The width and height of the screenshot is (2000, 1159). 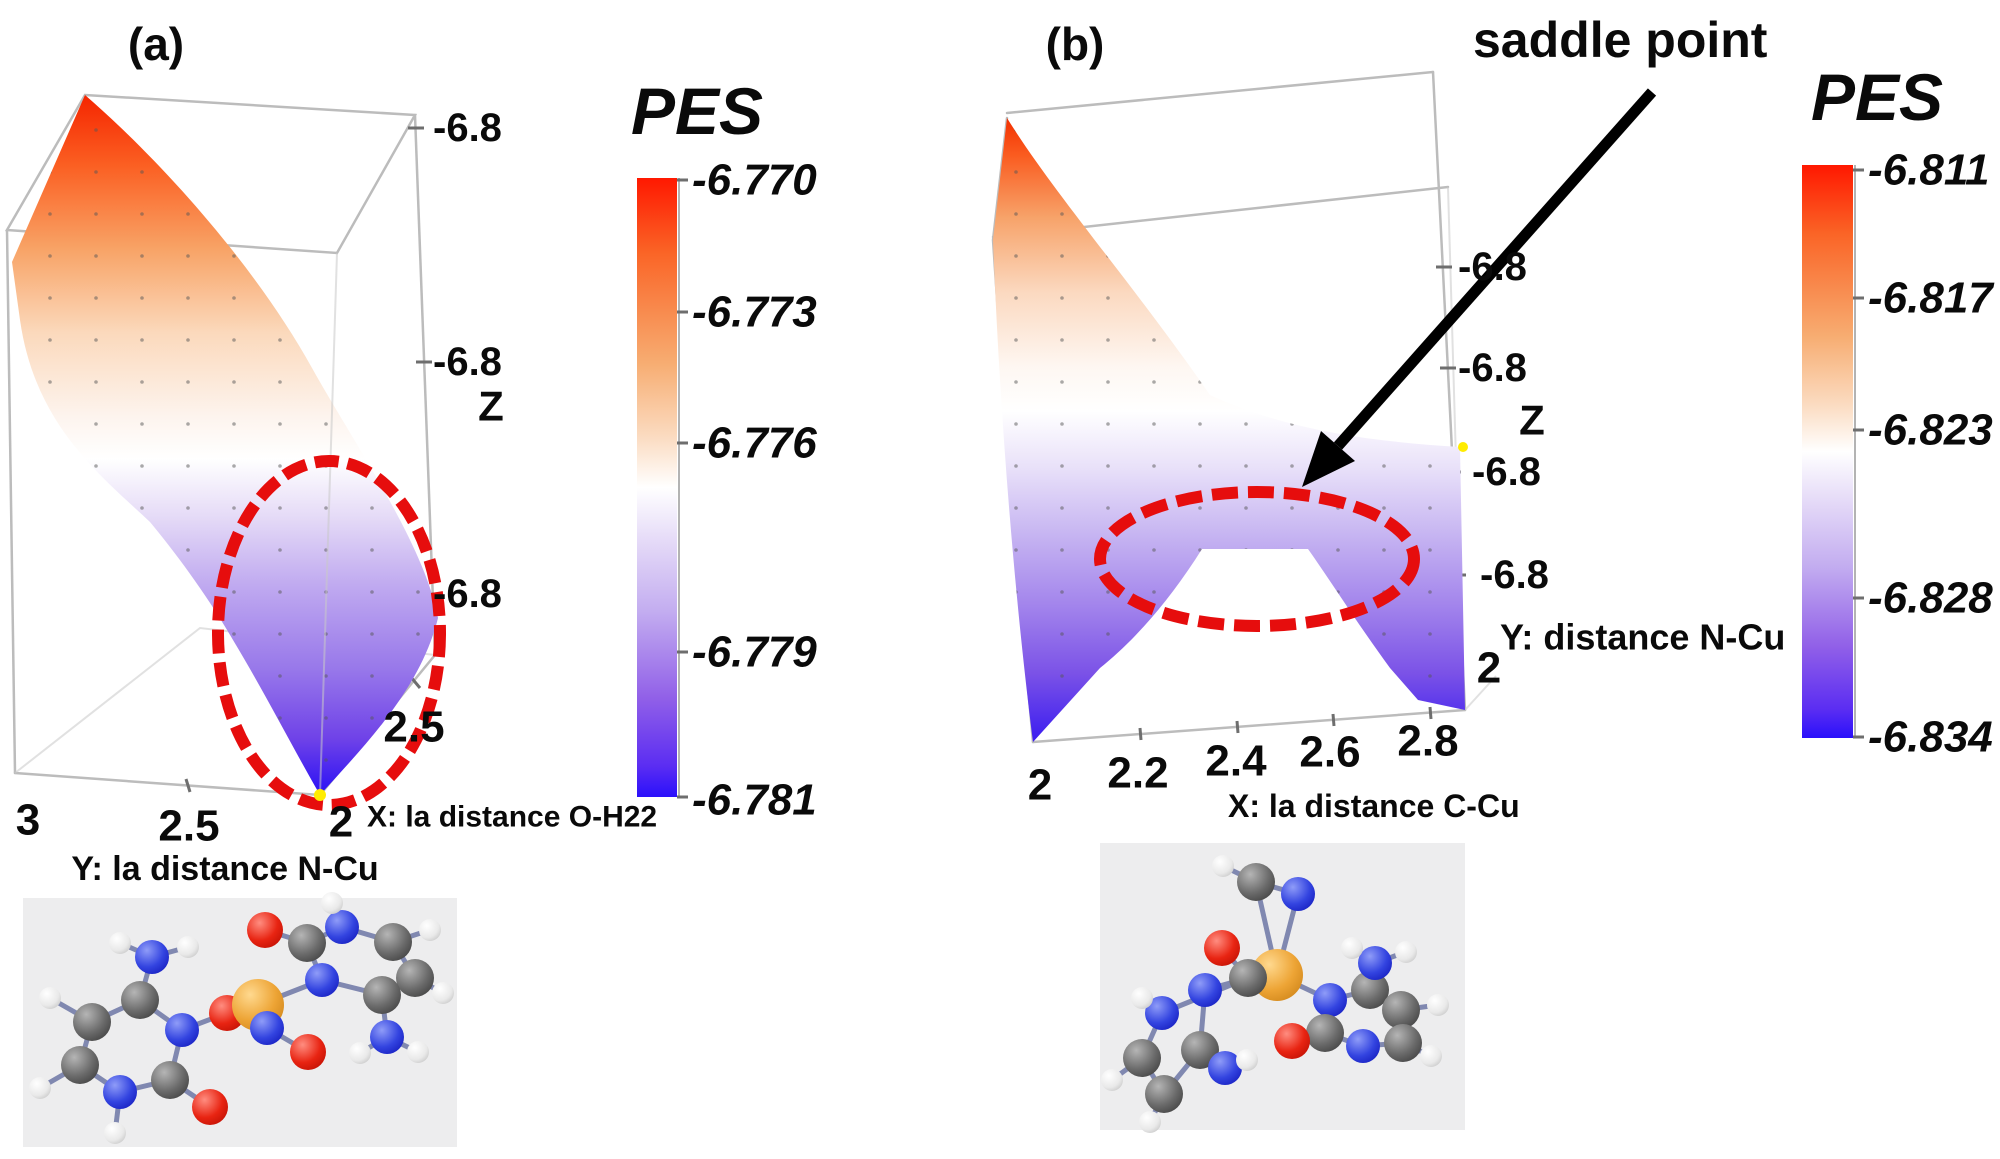 What do you see at coordinates (1075, 44) in the screenshot?
I see `panel-b-label: (b)` at bounding box center [1075, 44].